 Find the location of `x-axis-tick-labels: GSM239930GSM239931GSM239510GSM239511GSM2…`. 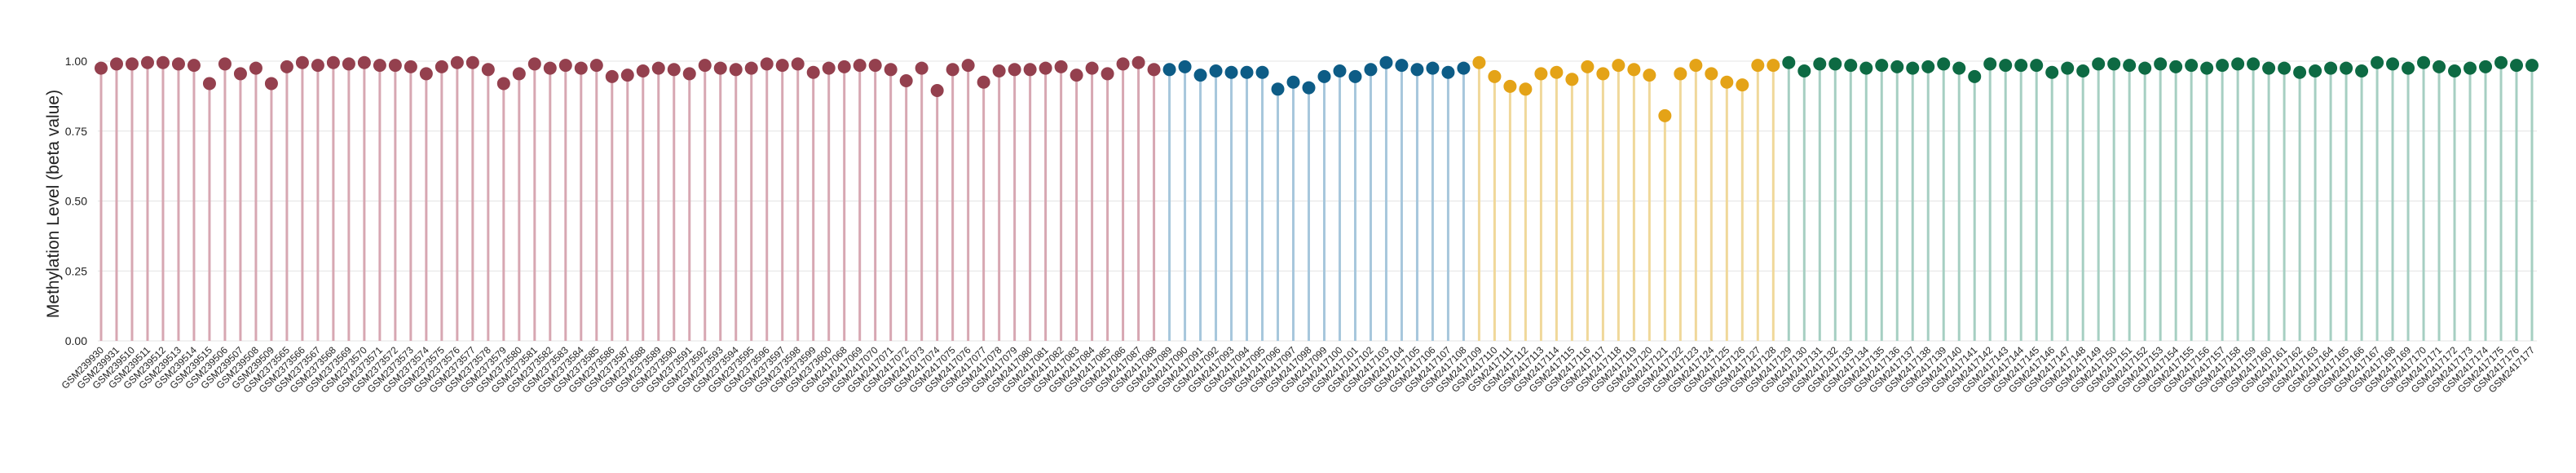

x-axis-tick-labels: GSM239930GSM239931GSM239510GSM239511GSM2… is located at coordinates (1299, 369).